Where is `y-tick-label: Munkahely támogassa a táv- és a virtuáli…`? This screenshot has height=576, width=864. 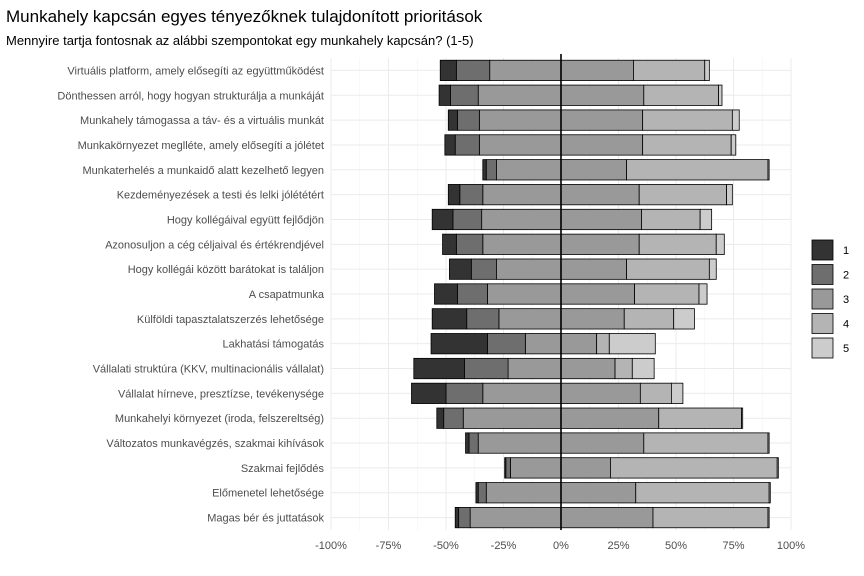 y-tick-label: Munkahely támogassa a táv- és a virtuáli… is located at coordinates (202, 121).